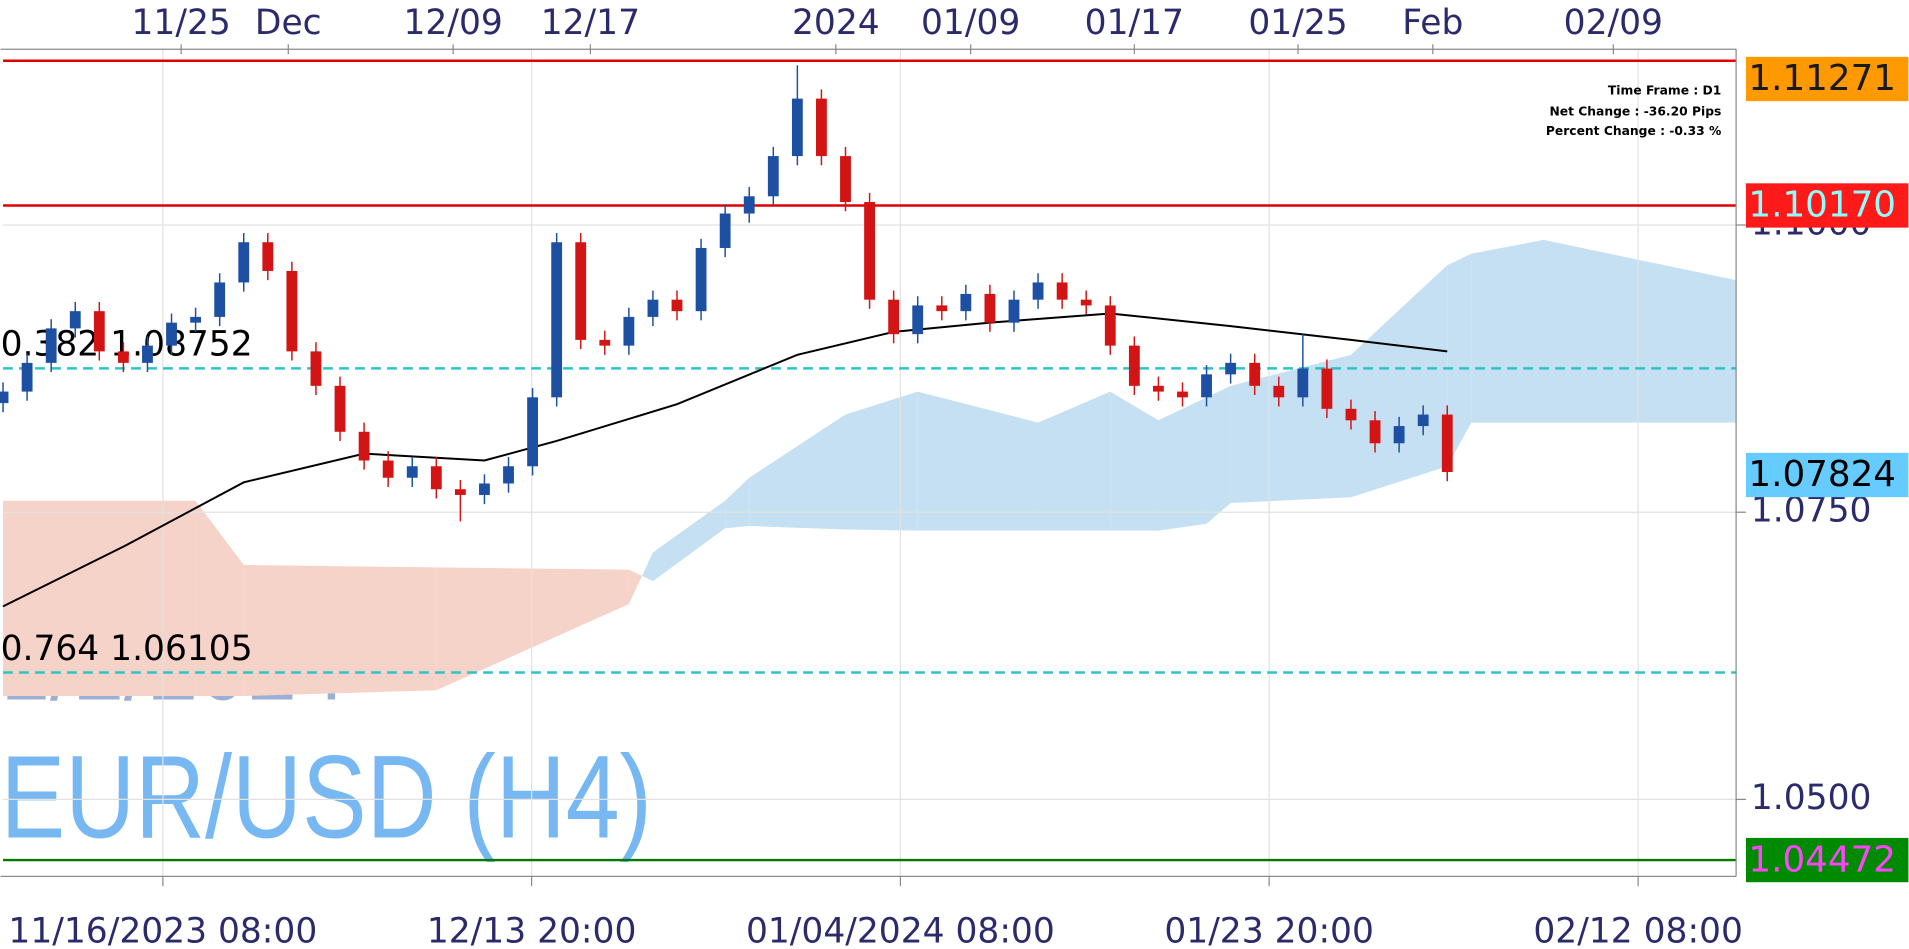  What do you see at coordinates (1822, 859) in the screenshot?
I see `price-tag-label: 1.04472` at bounding box center [1822, 859].